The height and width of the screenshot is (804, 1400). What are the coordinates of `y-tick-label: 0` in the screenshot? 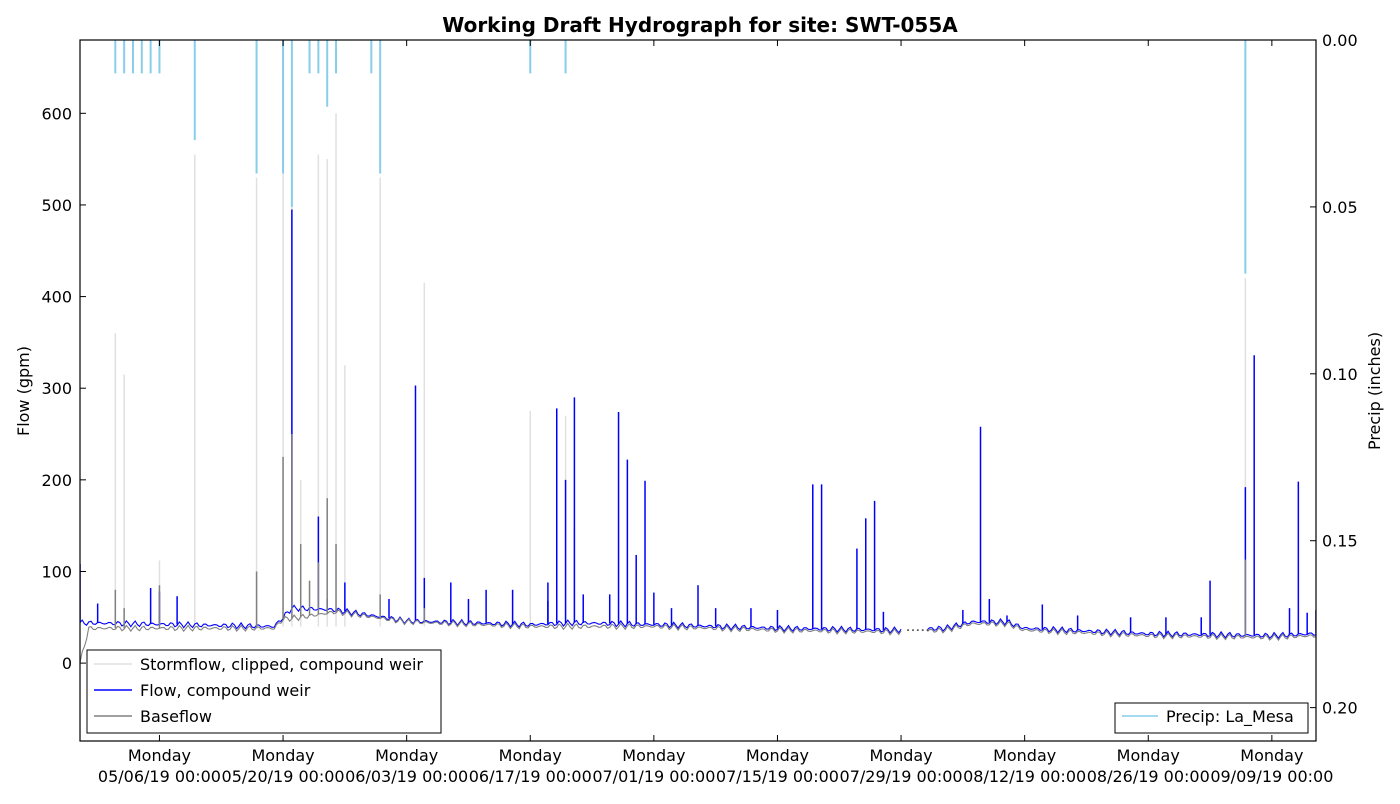 It's located at (67, 663).